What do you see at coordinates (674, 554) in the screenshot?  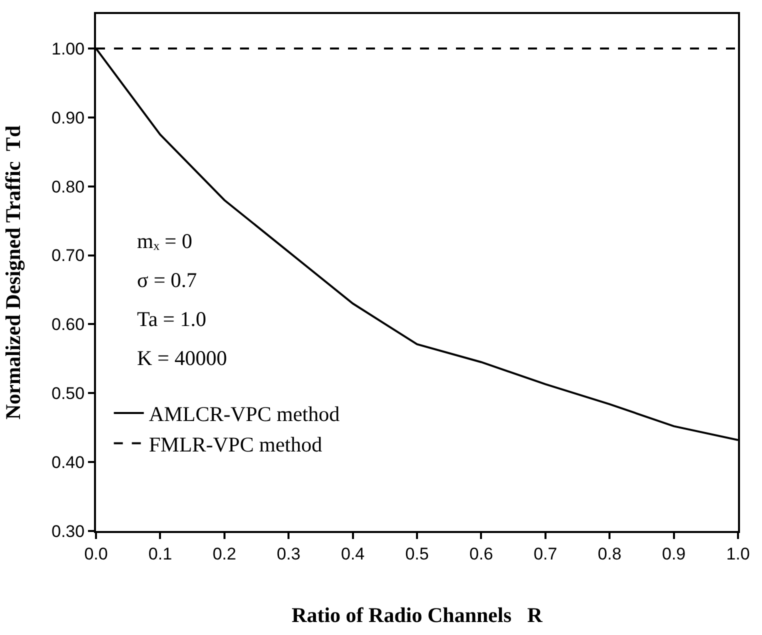 I see `x-tick-label: 0.9` at bounding box center [674, 554].